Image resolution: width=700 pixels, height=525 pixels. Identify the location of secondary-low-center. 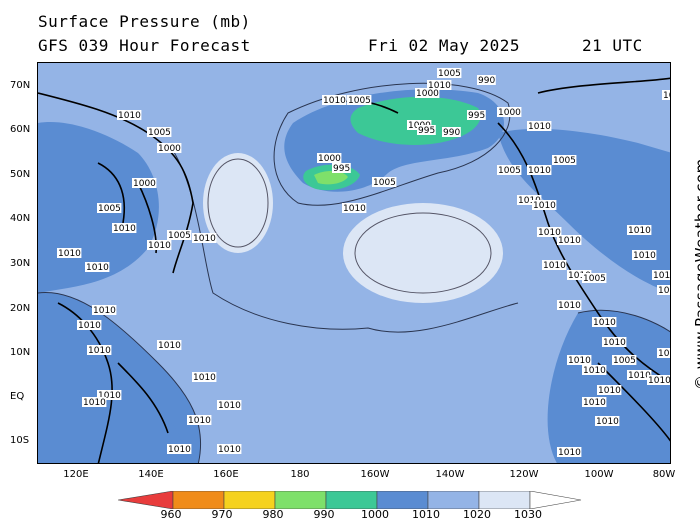
(331, 178).